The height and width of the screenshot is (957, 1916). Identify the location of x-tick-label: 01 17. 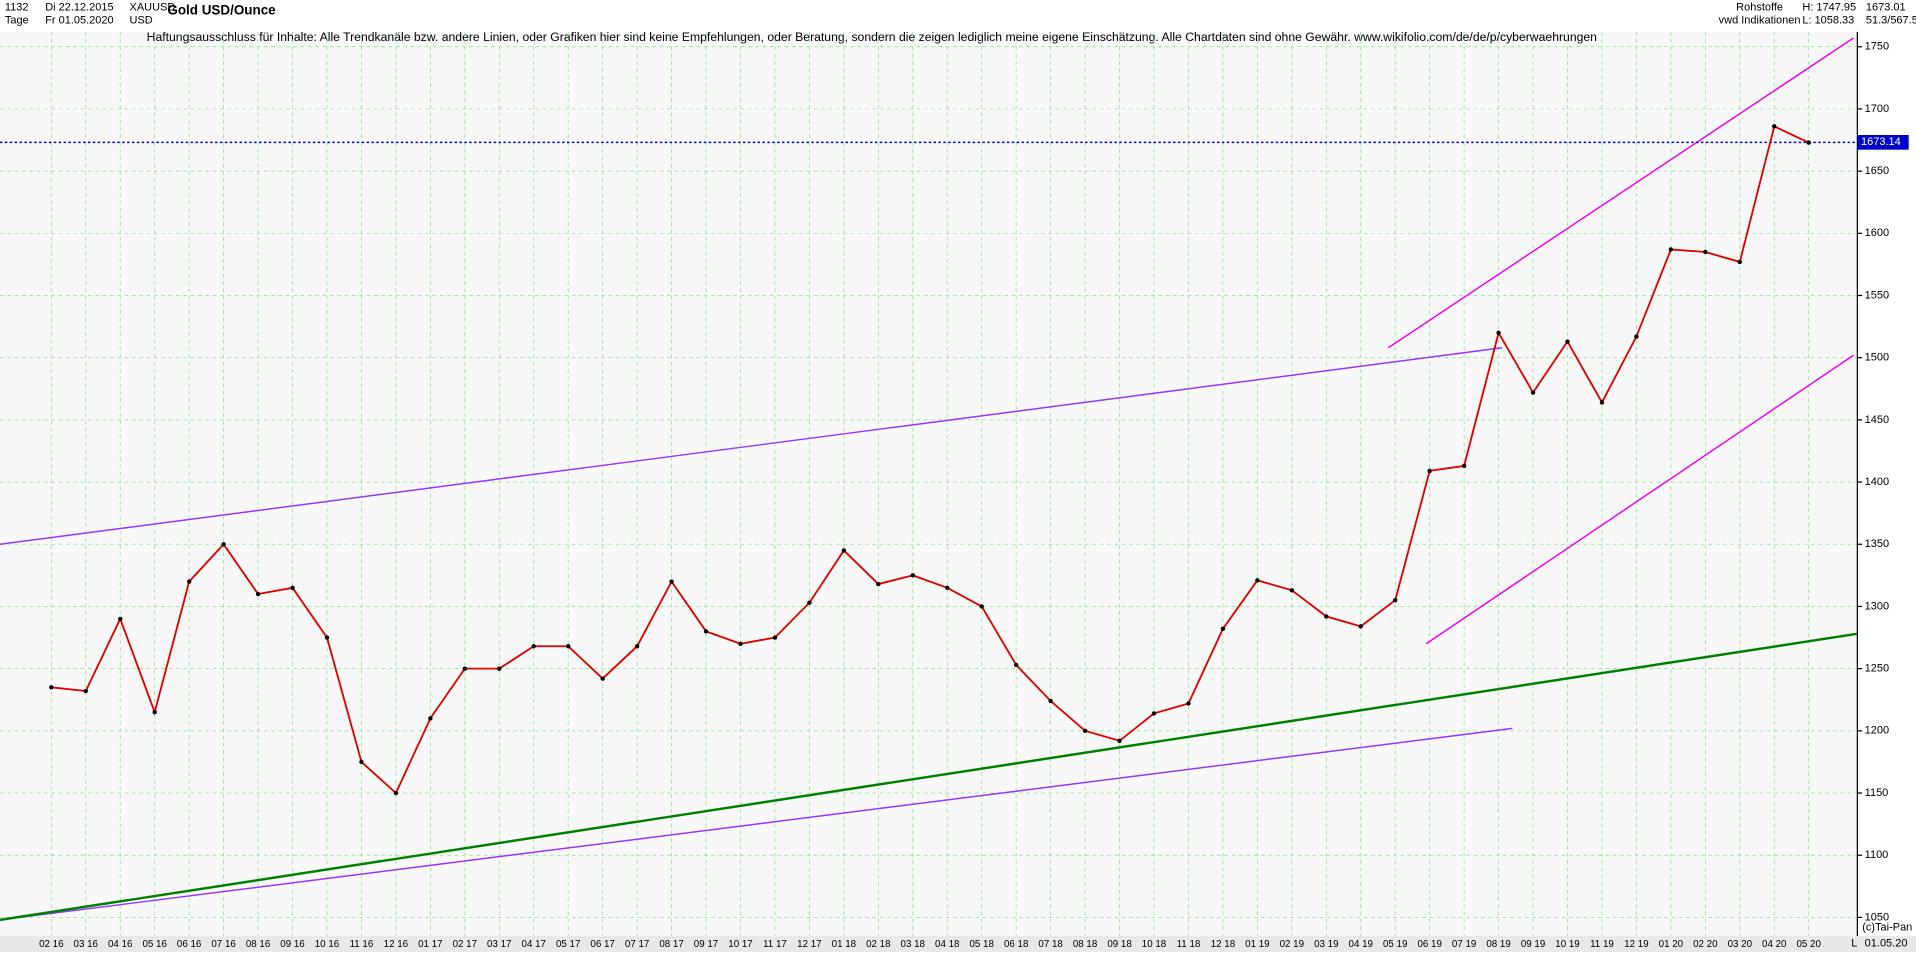
(430, 944).